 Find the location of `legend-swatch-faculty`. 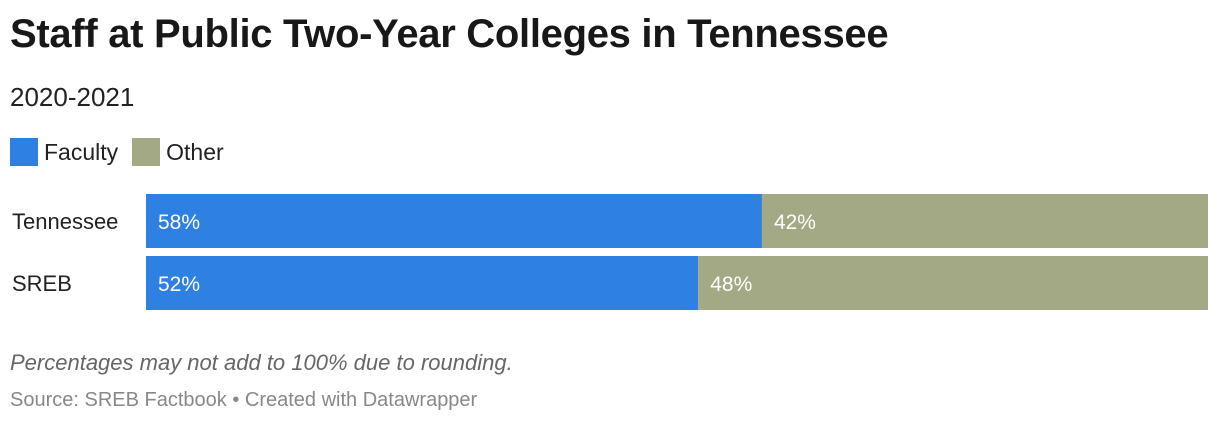

legend-swatch-faculty is located at coordinates (24, 152).